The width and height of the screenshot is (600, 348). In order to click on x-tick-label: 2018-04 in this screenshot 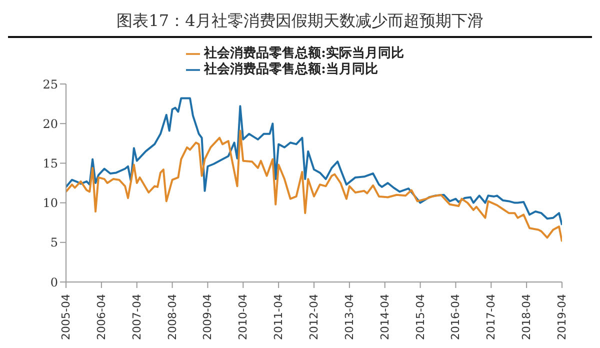, I will do `click(527, 317)`.